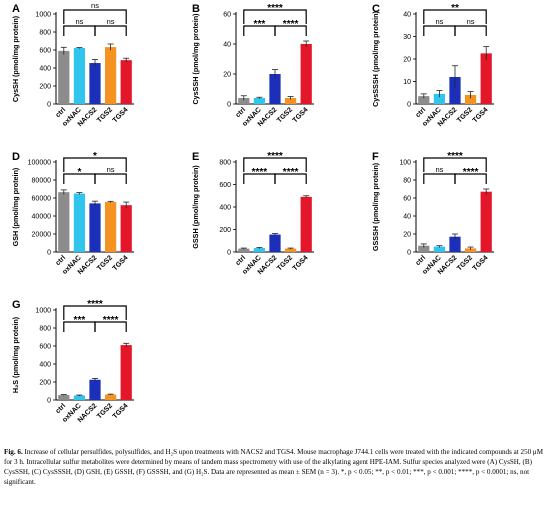  What do you see at coordinates (42, 199) in the screenshot?
I see `y-tick-label: 60000` at bounding box center [42, 199].